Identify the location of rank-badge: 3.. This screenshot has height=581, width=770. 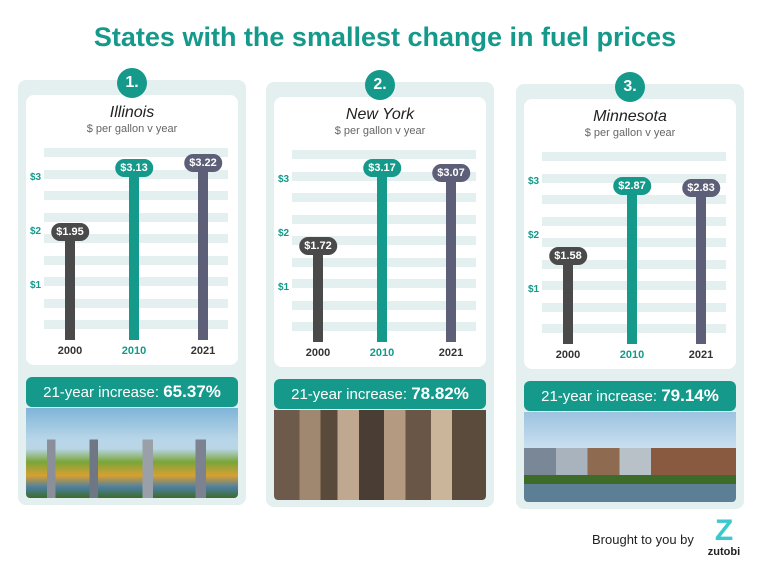
(630, 87).